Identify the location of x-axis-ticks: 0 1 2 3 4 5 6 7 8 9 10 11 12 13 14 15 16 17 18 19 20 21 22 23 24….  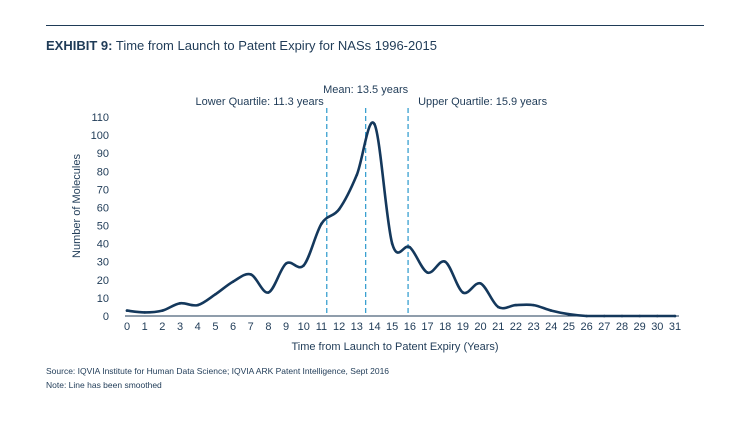
(402, 327).